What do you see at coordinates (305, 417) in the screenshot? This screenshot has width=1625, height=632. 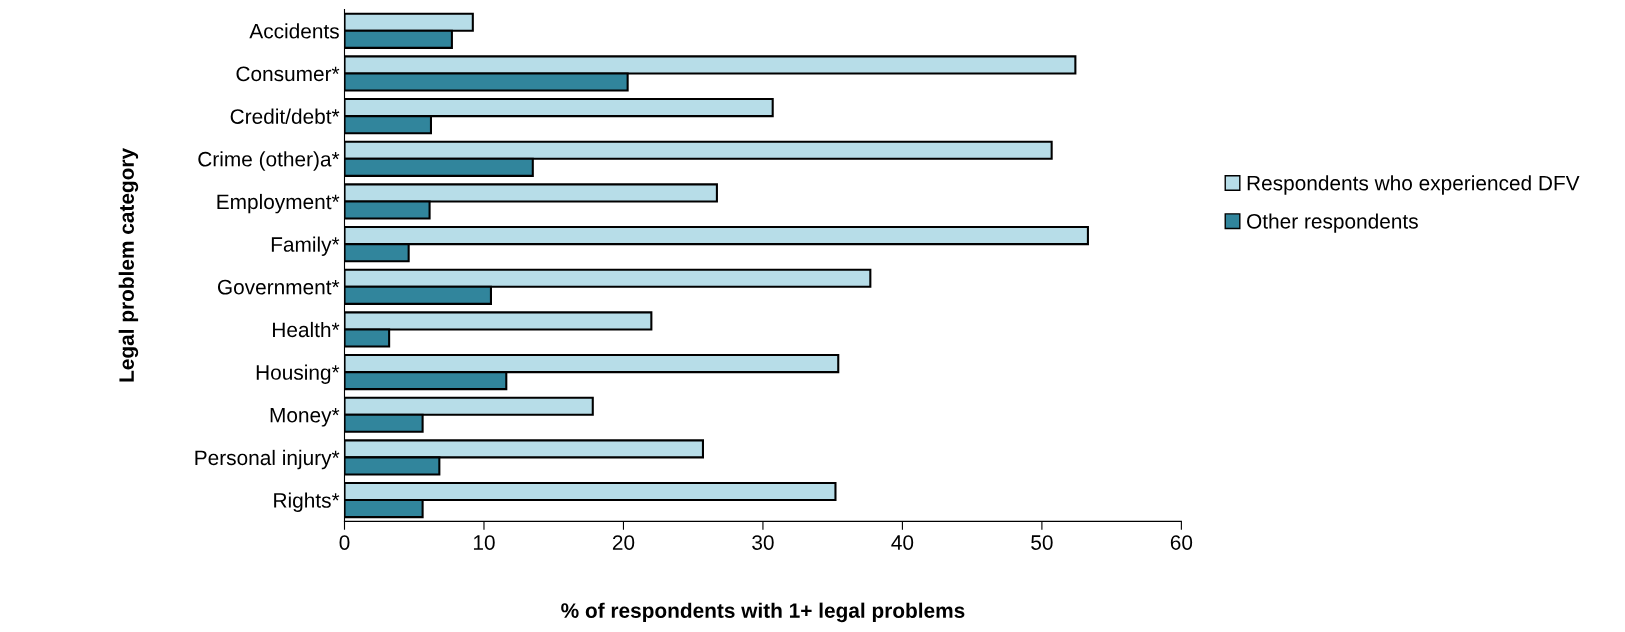 I see `y-tick-label: Money*` at bounding box center [305, 417].